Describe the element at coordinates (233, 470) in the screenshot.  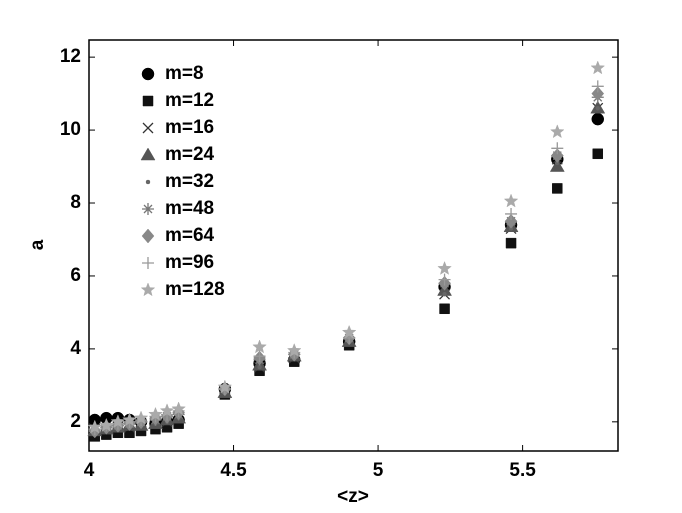
I see `x-tick-label: 4.5` at that location.